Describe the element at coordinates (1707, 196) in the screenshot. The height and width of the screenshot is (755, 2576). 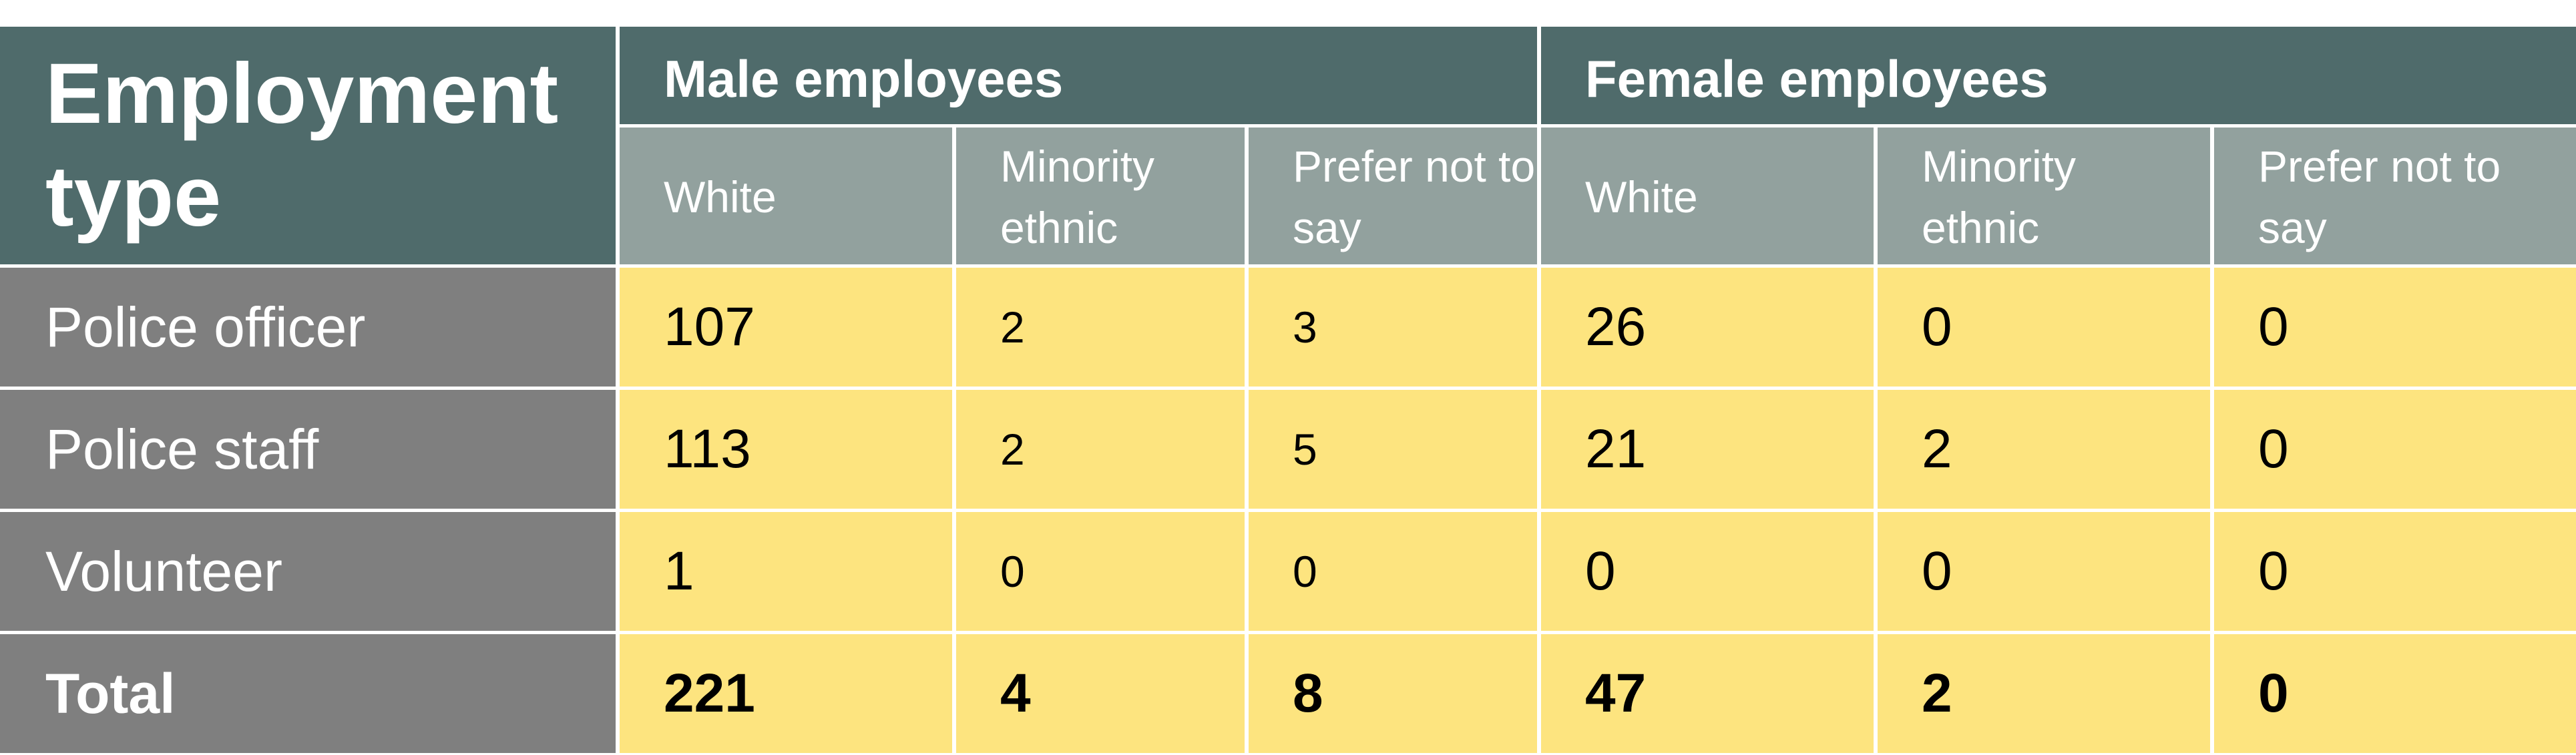
I see `subheader-female-white: White` at that location.